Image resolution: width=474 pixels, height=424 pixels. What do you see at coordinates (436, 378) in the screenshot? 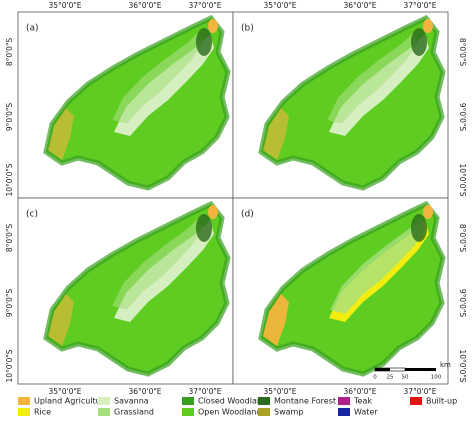
I see `scale-tick-label: 100` at bounding box center [436, 378].